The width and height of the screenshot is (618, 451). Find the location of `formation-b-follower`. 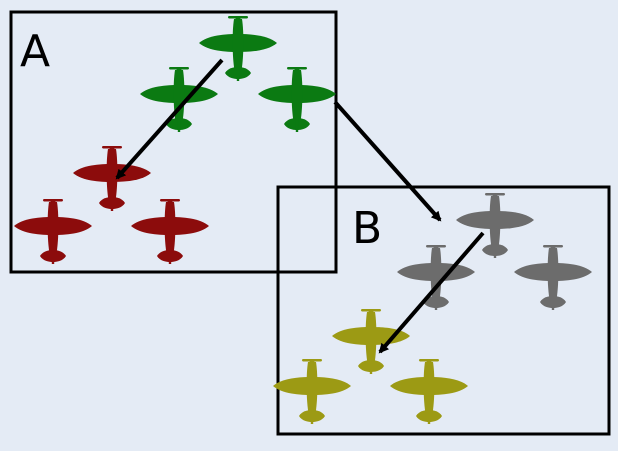

formation-b-follower is located at coordinates (370, 366).